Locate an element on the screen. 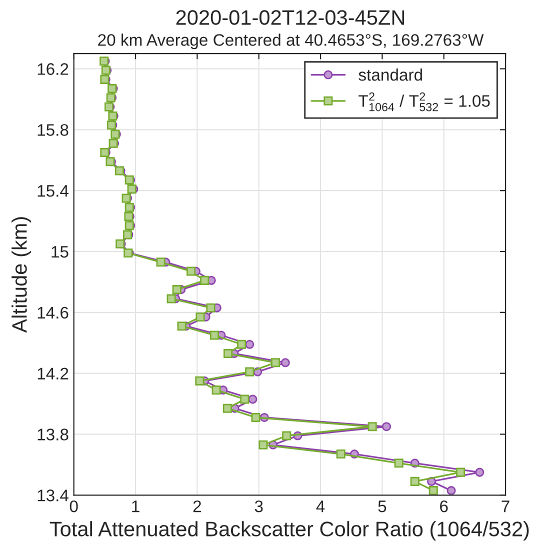 The width and height of the screenshot is (543, 552). y-tick-label: 15 is located at coordinates (60, 252).